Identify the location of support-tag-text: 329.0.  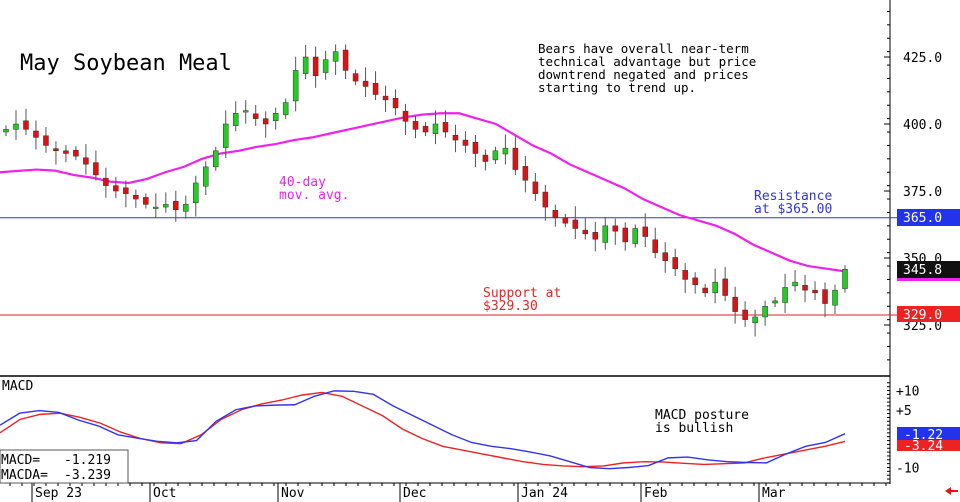
(922, 315).